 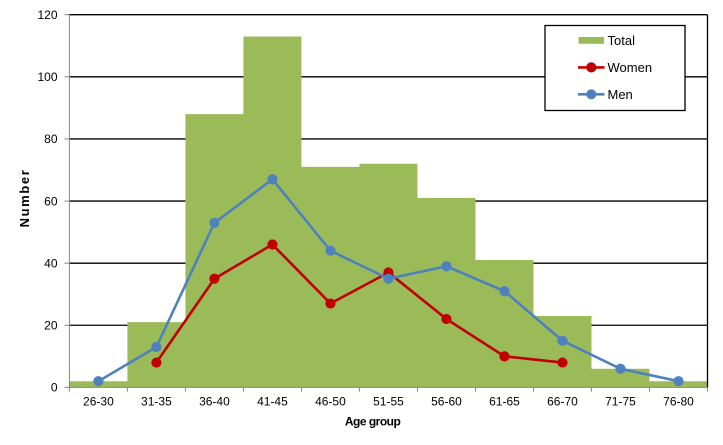 I want to click on svg-text: Age group, so click(x=373, y=422).